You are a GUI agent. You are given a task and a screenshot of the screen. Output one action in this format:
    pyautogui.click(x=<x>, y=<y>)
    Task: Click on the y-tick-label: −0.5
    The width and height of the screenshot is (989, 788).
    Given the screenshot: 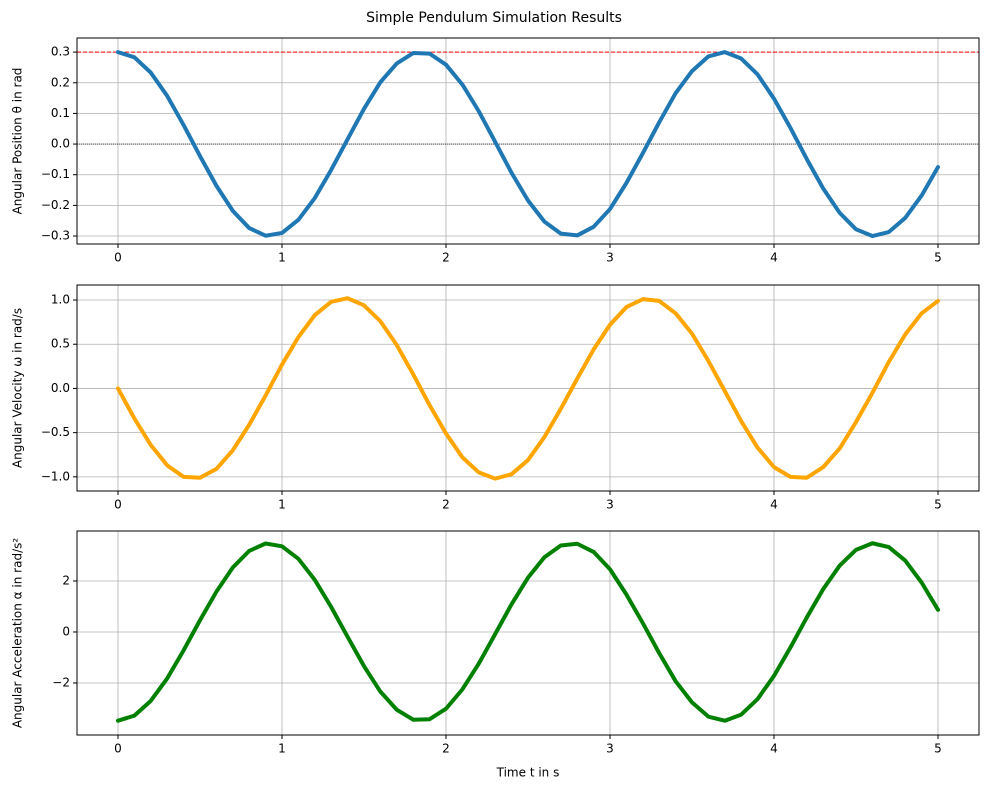 What is the action you would take?
    pyautogui.click(x=55, y=432)
    